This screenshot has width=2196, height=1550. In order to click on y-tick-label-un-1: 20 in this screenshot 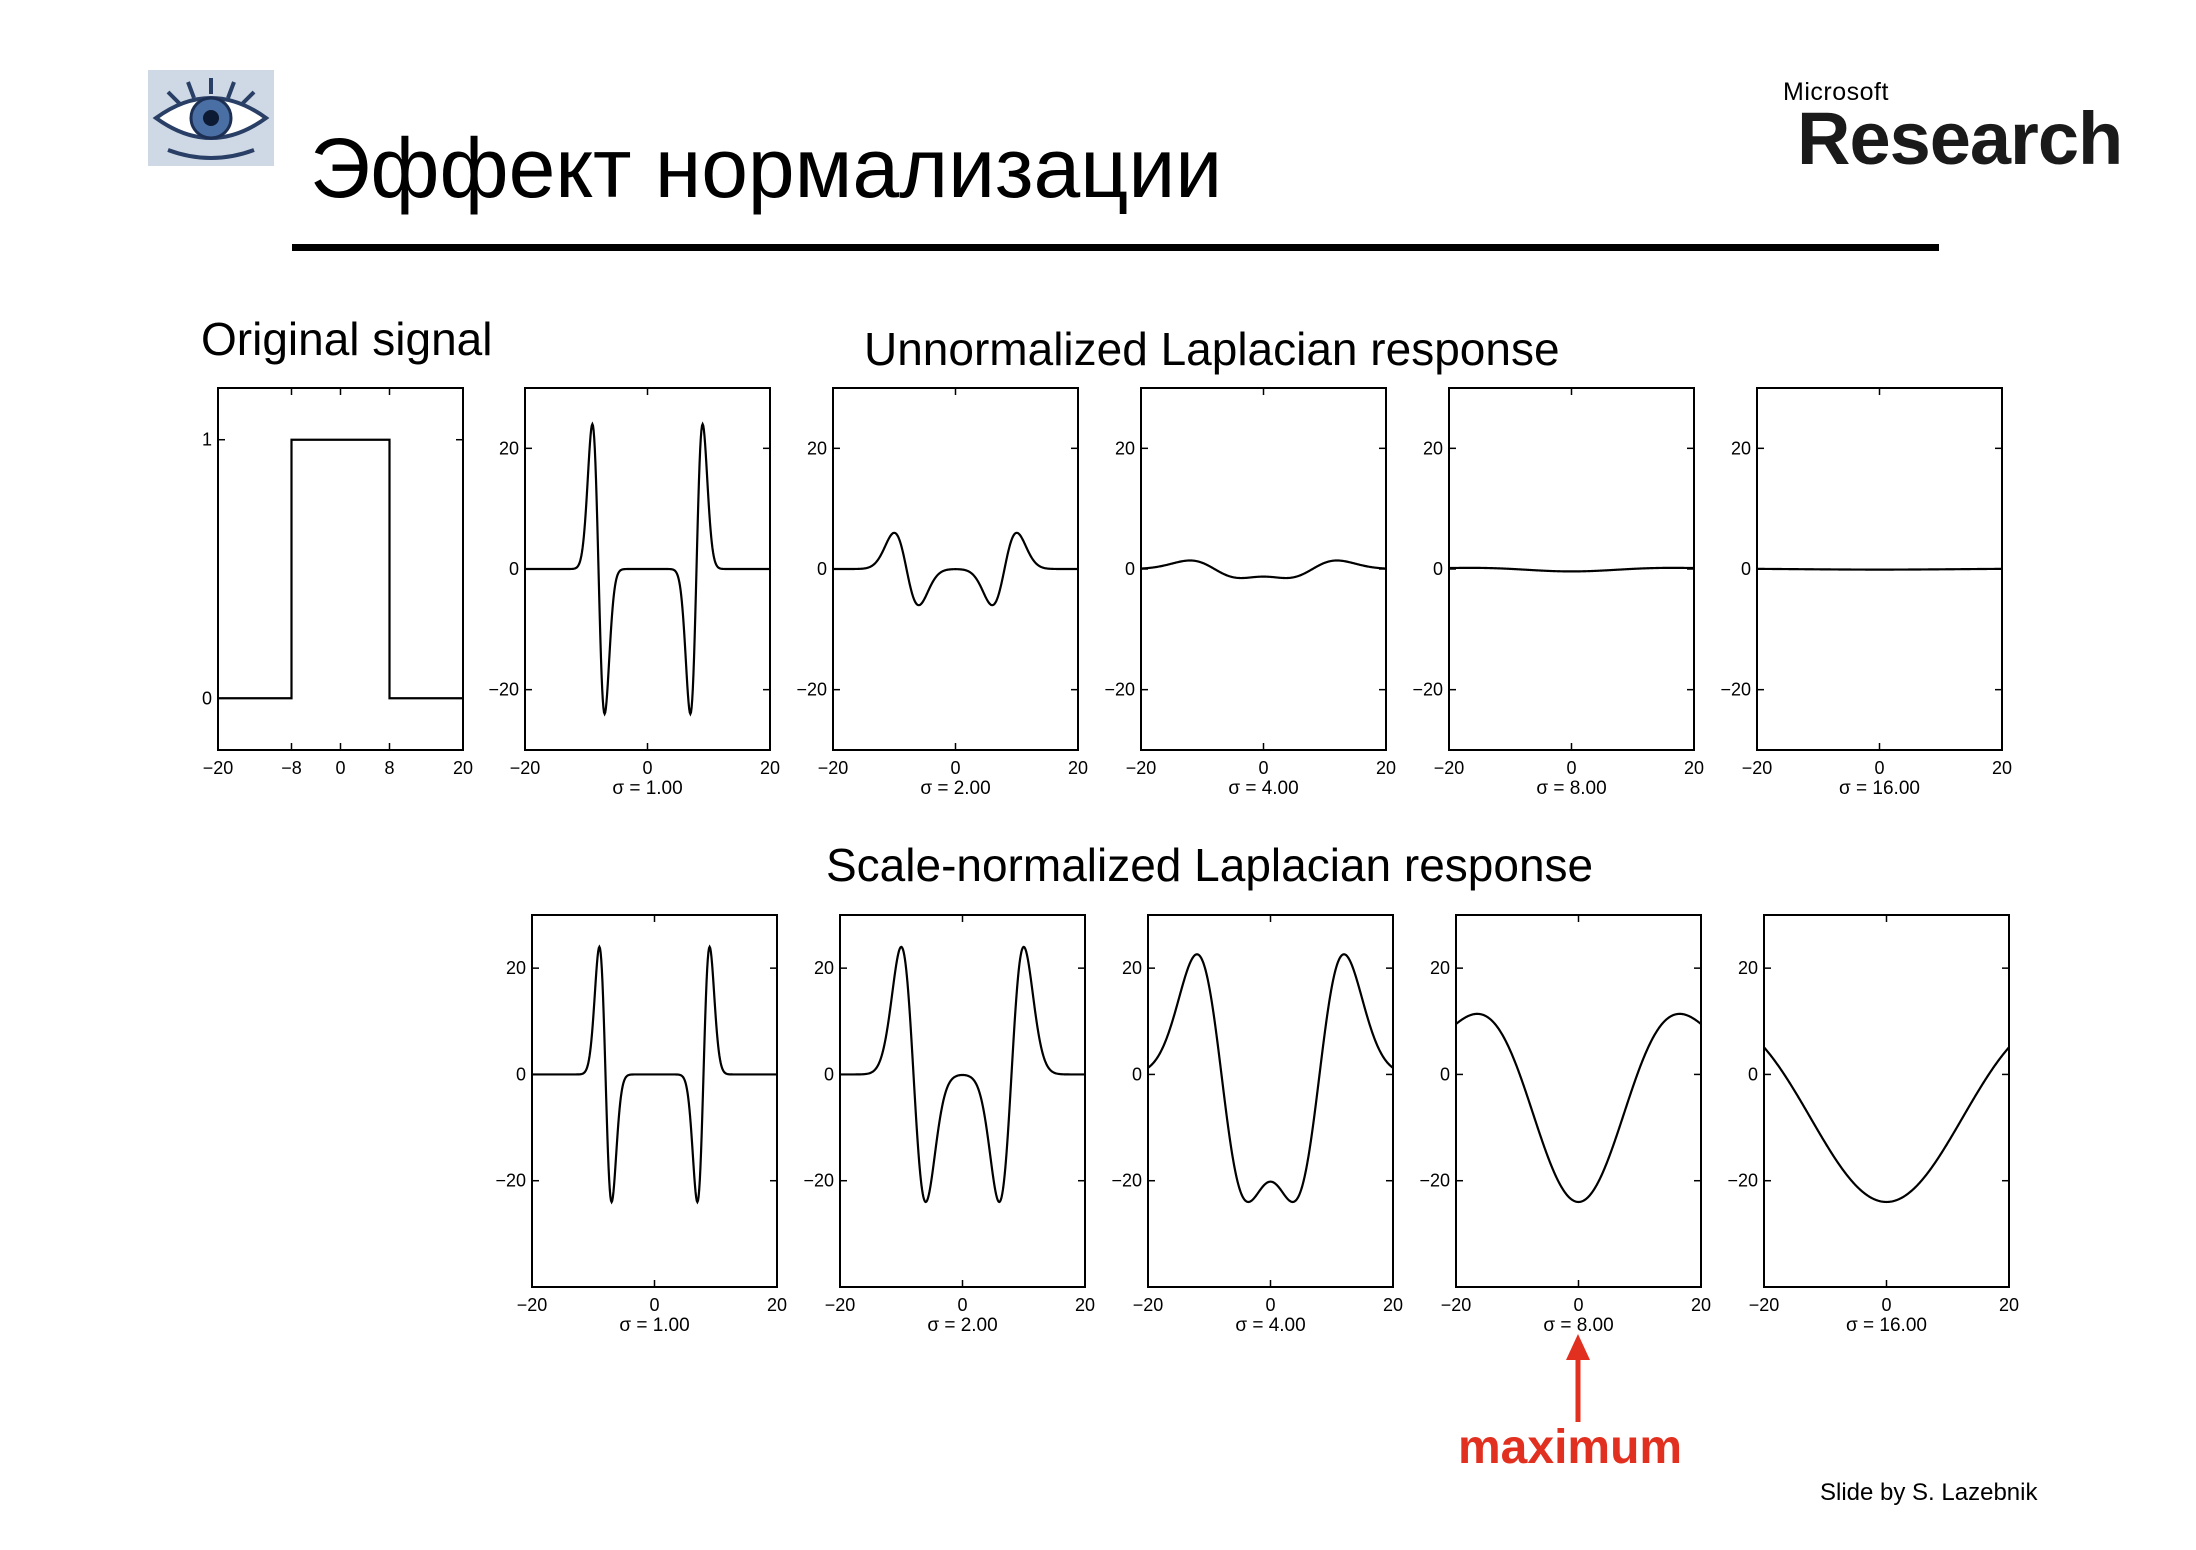, I will do `click(509, 448)`.